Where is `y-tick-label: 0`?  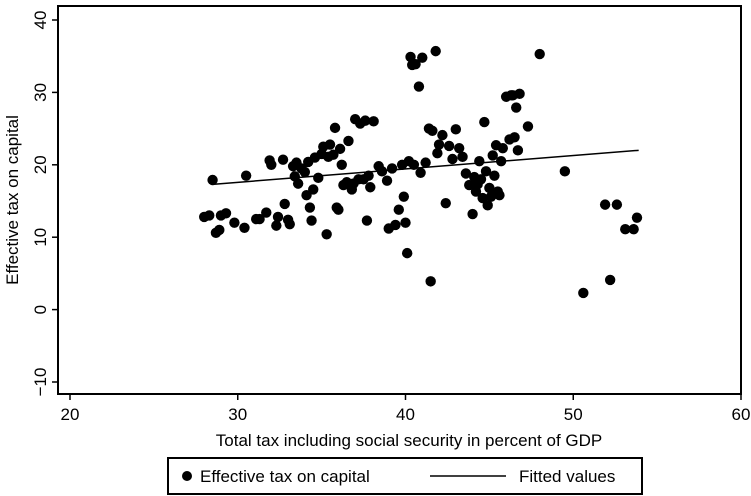 y-tick-label: 0 is located at coordinates (40, 309).